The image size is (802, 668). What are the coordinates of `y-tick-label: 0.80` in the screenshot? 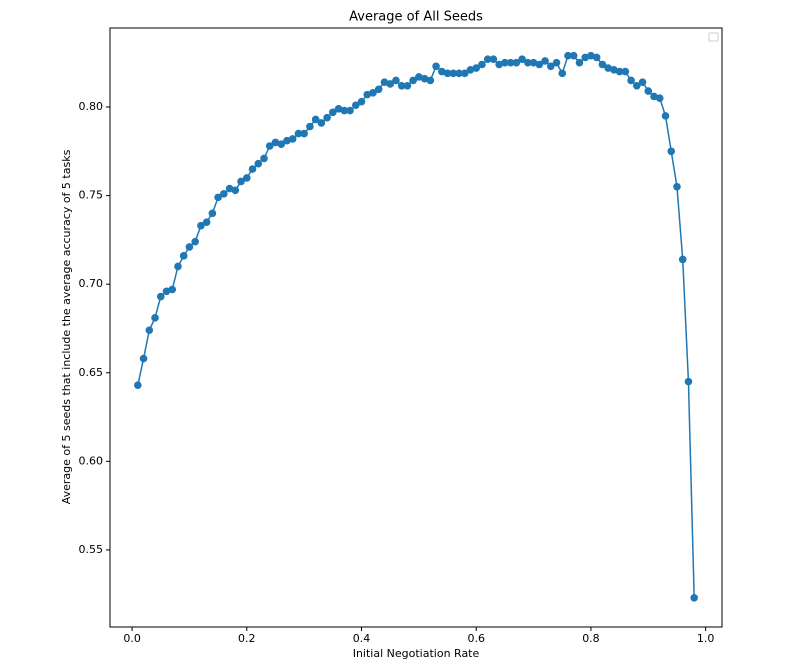 It's located at (91, 106).